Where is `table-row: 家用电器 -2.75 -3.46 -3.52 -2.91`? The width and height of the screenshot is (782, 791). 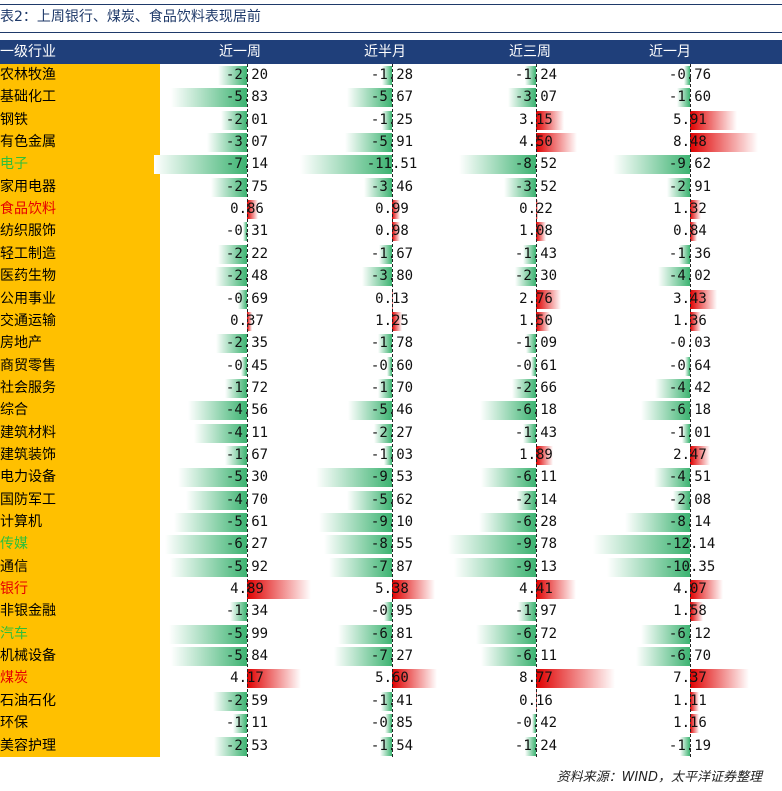 table-row: 家用电器 -2.75 -3.46 -3.52 -2.91 is located at coordinates (391, 187).